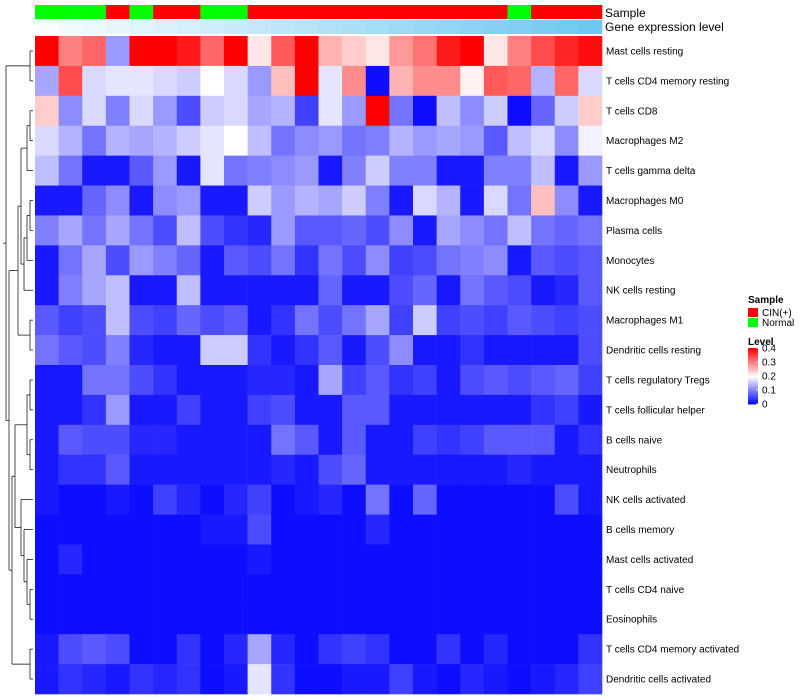 The width and height of the screenshot is (800, 700). I want to click on level-legend-tick-label: 0.3, so click(769, 363).